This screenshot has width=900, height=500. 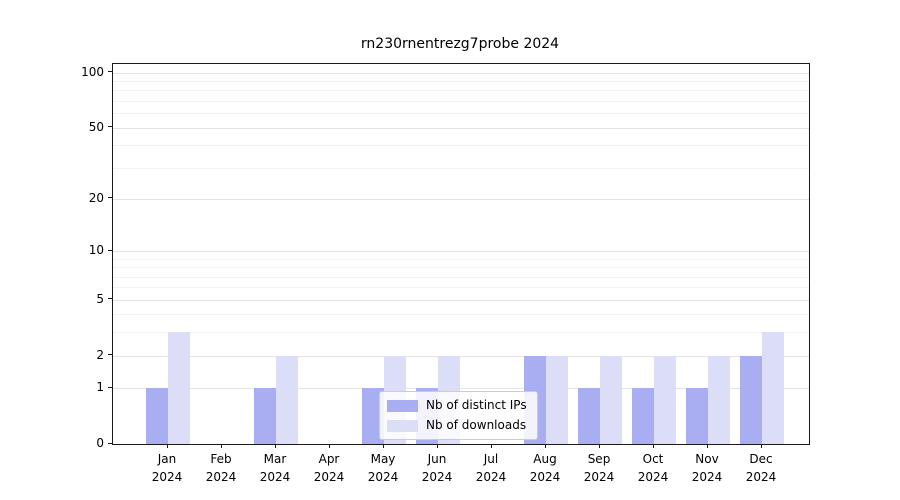 What do you see at coordinates (100, 354) in the screenshot?
I see `y-tick-label: 2` at bounding box center [100, 354].